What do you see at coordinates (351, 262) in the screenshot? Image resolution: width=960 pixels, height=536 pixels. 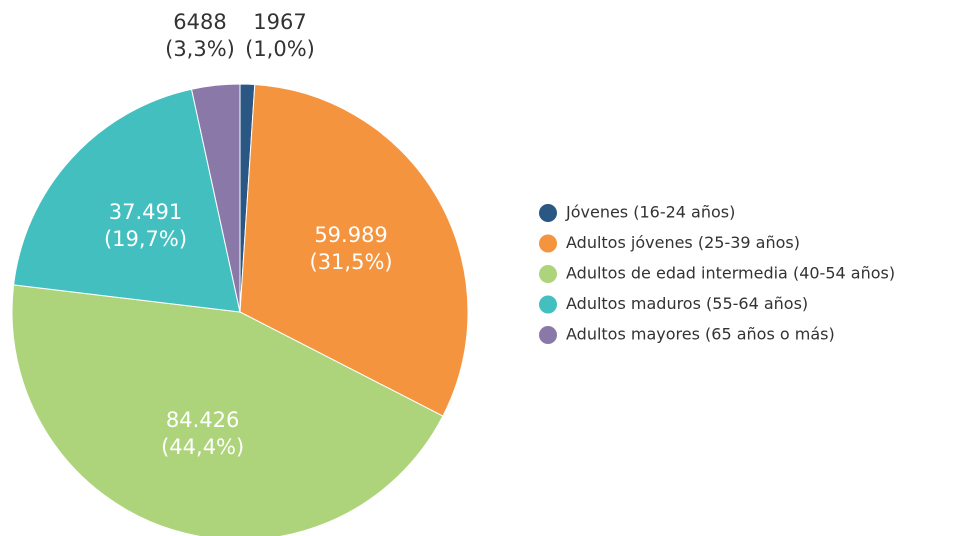 I see `percentage-label: (31,5%)` at bounding box center [351, 262].